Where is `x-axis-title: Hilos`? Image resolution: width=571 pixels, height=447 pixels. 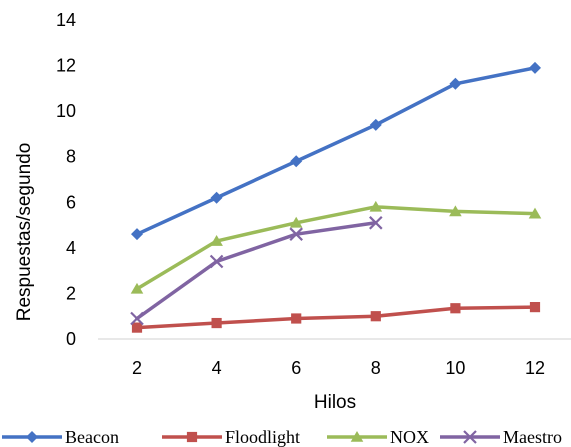
x-axis-title: Hilos is located at coordinates (335, 402).